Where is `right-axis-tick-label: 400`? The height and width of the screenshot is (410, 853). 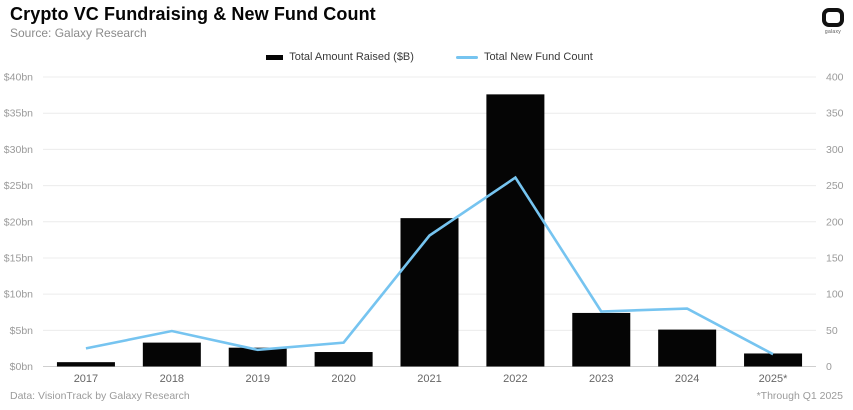 right-axis-tick-label: 400 is located at coordinates (835, 78).